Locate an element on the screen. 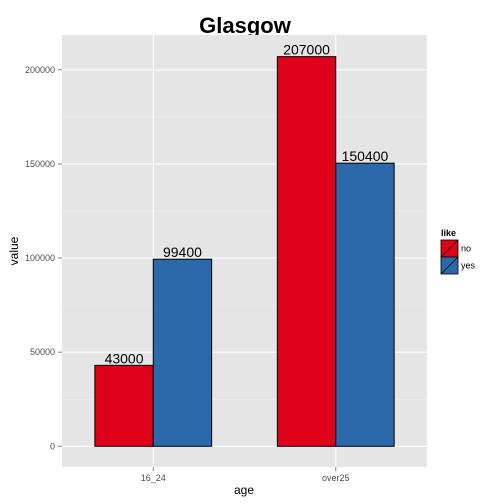 Image resolution: width=504 pixels, height=504 pixels. bar-no-over25 is located at coordinates (306, 251).